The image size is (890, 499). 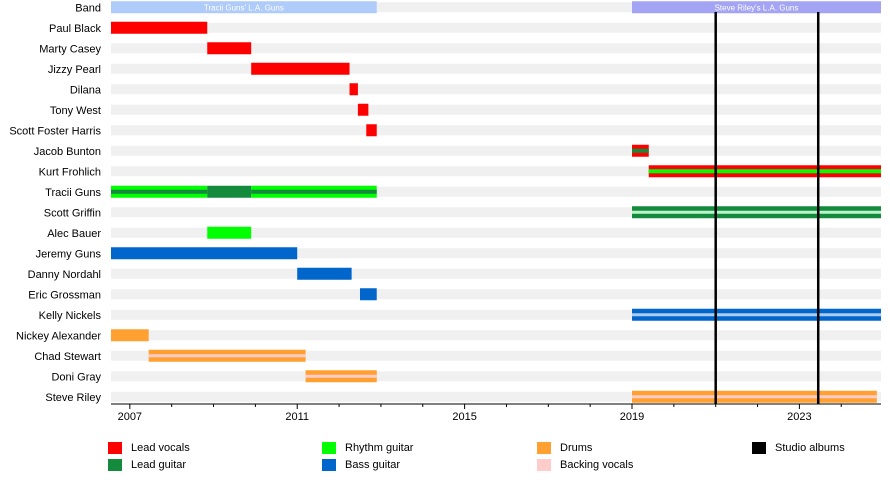 What do you see at coordinates (496, 294) in the screenshot?
I see `row-stripe-eric-grossman` at bounding box center [496, 294].